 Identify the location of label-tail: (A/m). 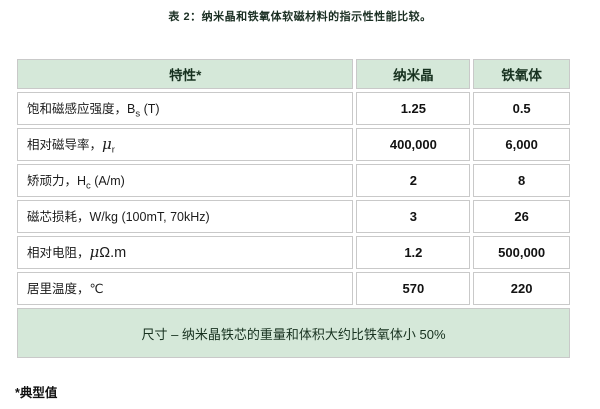
(107, 180).